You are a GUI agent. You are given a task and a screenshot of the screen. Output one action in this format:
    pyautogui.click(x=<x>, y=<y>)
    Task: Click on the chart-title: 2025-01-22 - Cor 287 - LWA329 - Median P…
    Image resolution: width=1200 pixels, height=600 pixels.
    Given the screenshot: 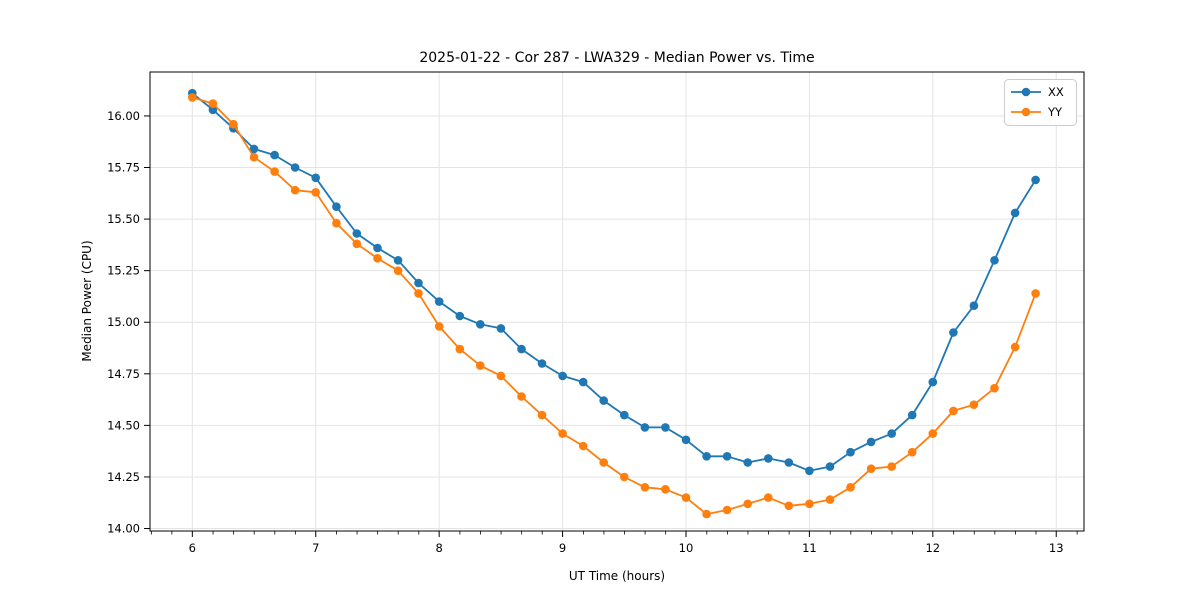 What is the action you would take?
    pyautogui.click(x=616, y=58)
    